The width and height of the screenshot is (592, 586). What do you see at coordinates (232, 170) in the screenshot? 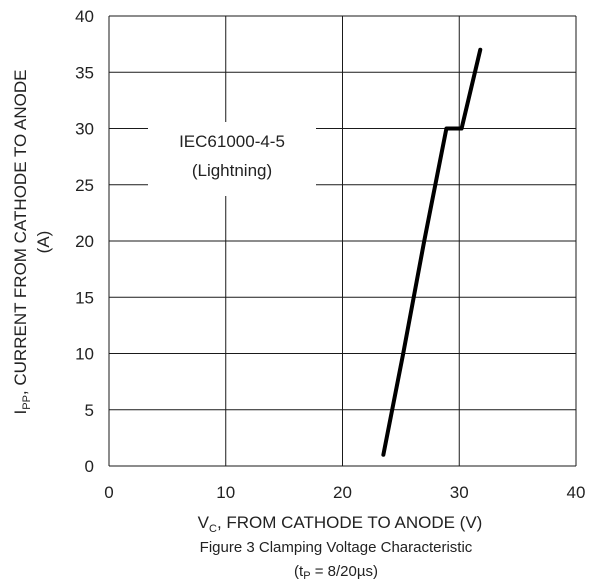
I see `annotation-line2: (Lightning)` at bounding box center [232, 170].